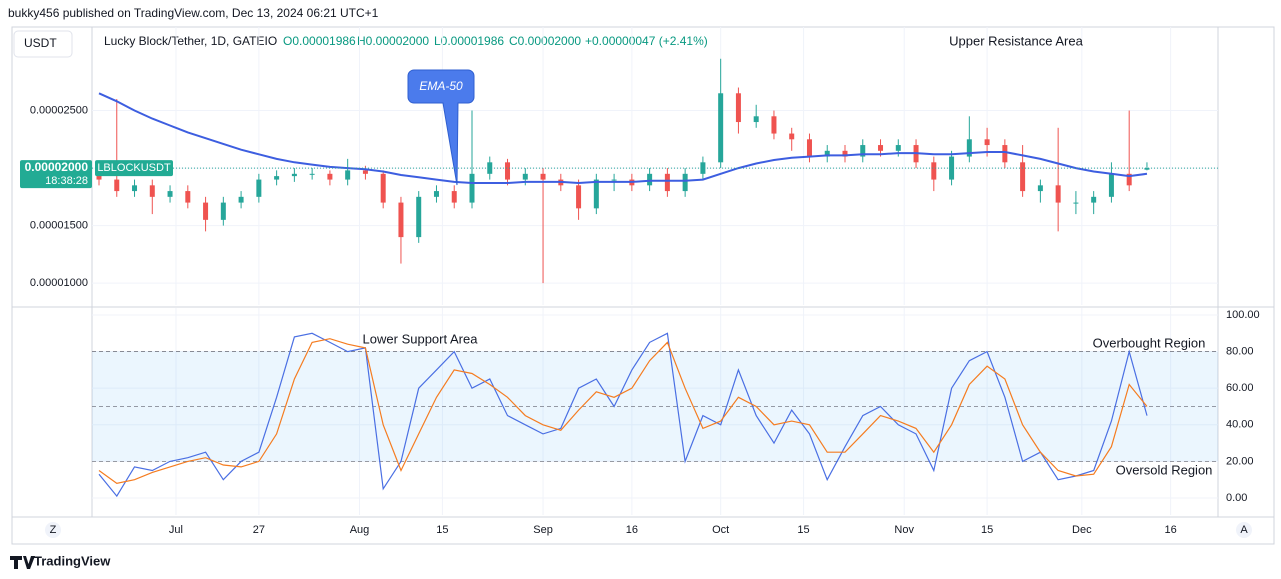 The image size is (1281, 579). What do you see at coordinates (720, 530) in the screenshot?
I see `x-tick-label: Oct` at bounding box center [720, 530].